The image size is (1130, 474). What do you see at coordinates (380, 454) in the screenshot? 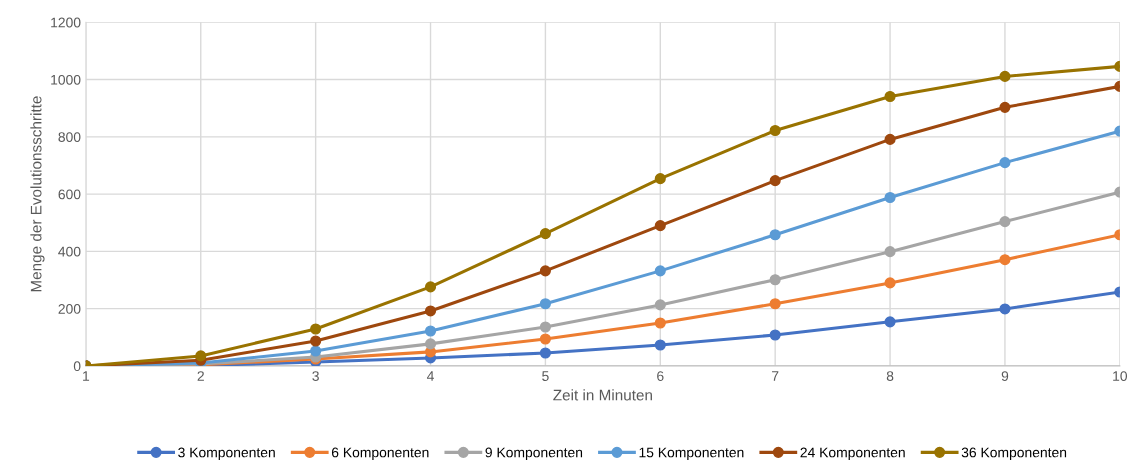
I see `legend-label: 6 Komponenten` at bounding box center [380, 454].